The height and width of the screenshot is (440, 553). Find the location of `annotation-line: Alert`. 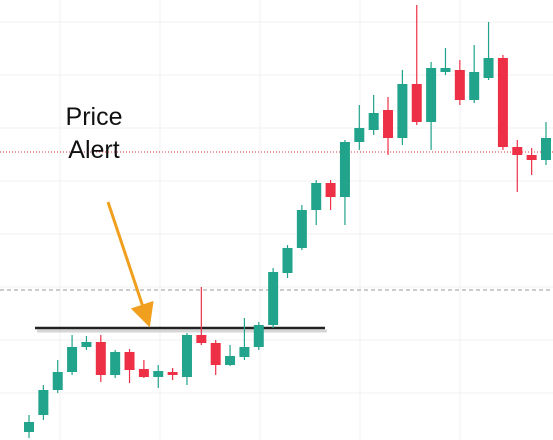

annotation-line: Alert is located at coordinates (93, 150).